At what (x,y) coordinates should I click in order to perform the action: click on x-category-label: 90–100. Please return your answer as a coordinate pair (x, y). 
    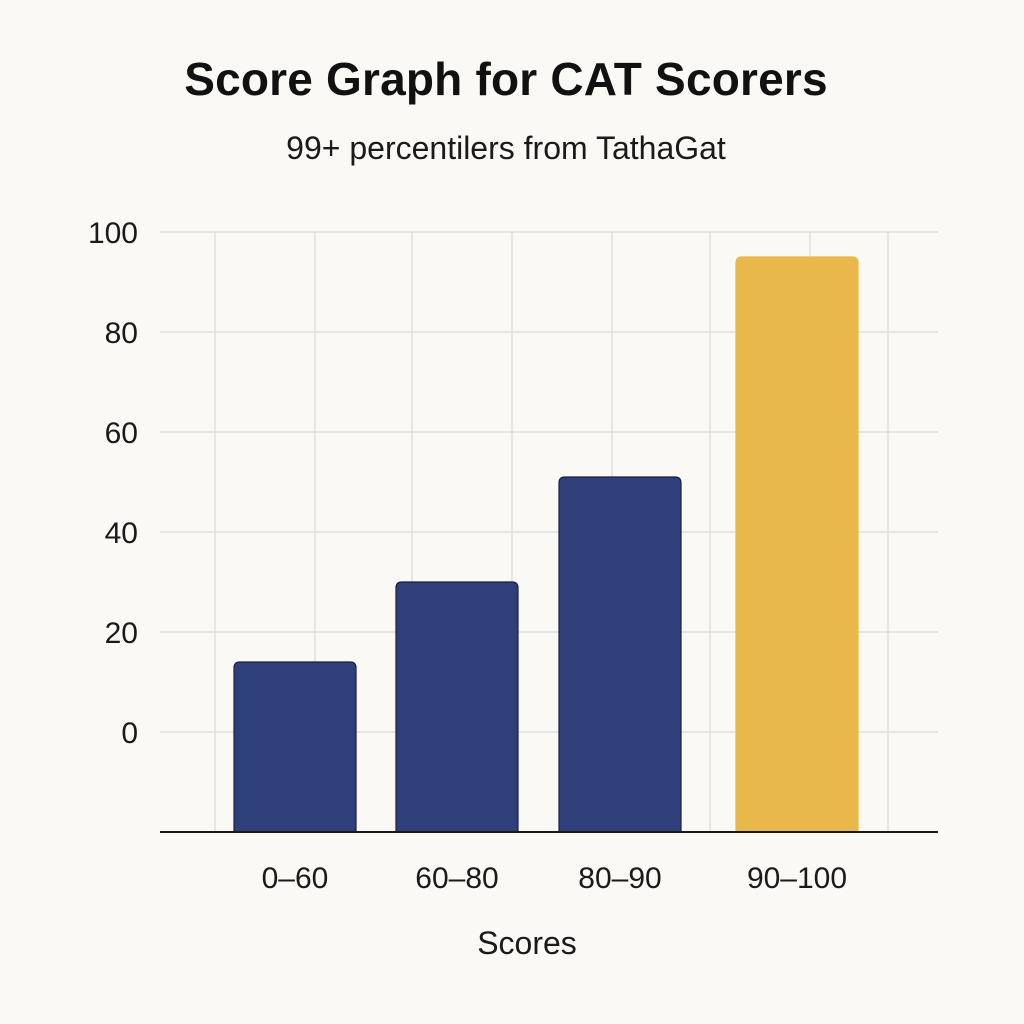
    Looking at the image, I should click on (797, 878).